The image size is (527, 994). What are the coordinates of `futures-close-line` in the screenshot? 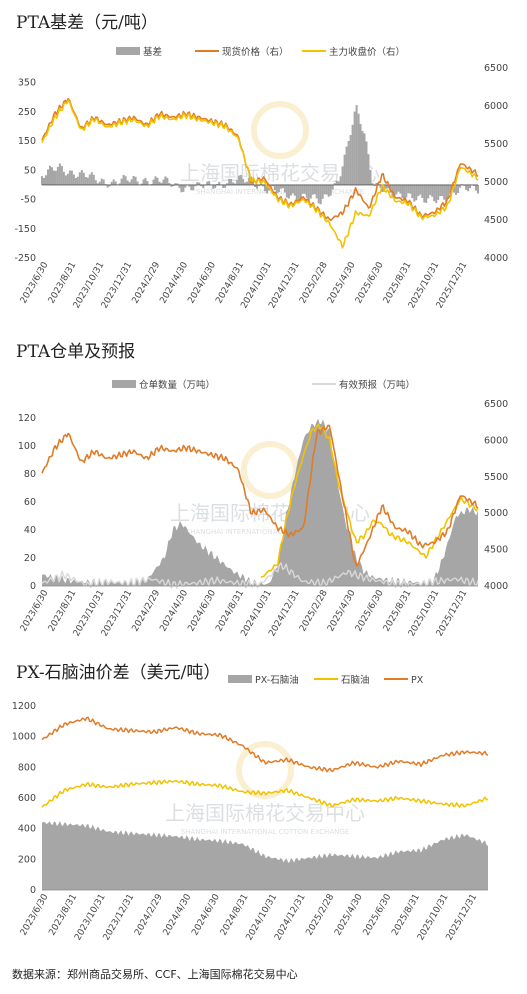 It's located at (369, 500).